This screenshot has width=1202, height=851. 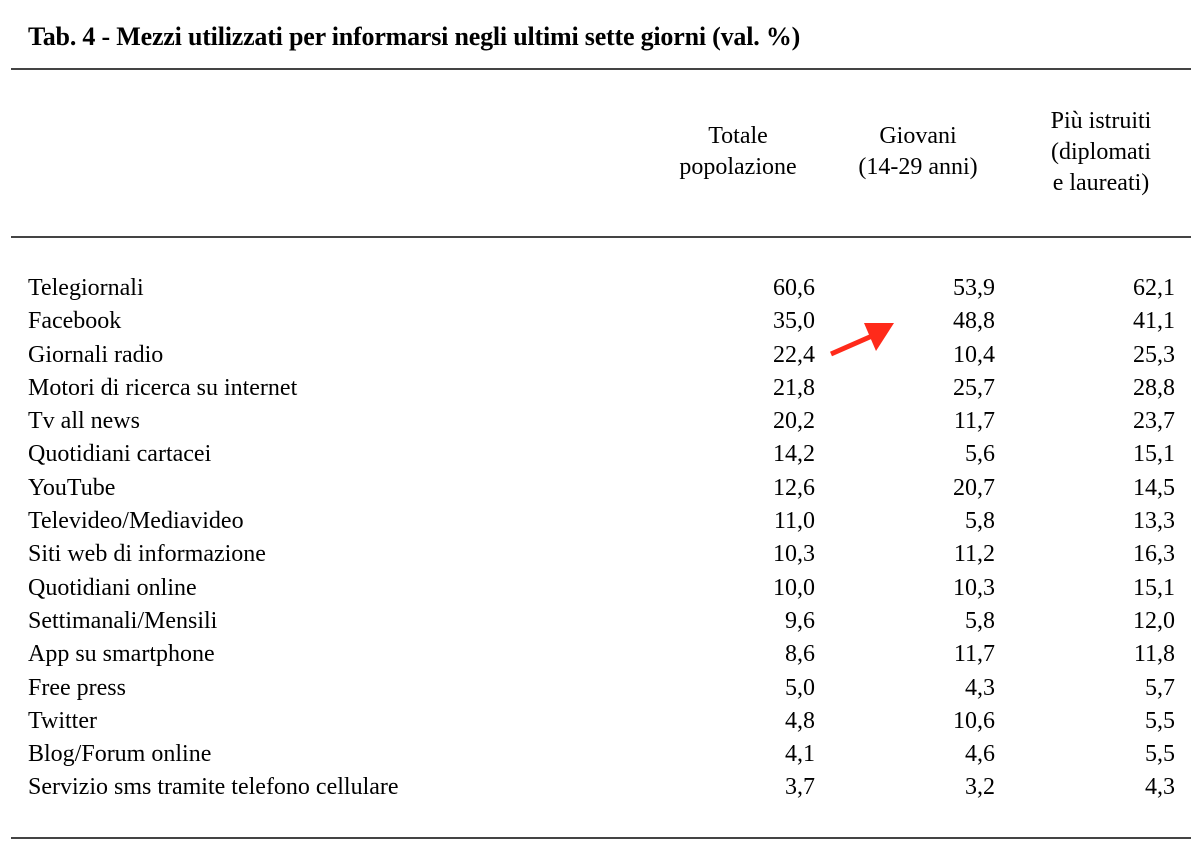 What do you see at coordinates (120, 754) in the screenshot?
I see `row-label: Blog/Forum online` at bounding box center [120, 754].